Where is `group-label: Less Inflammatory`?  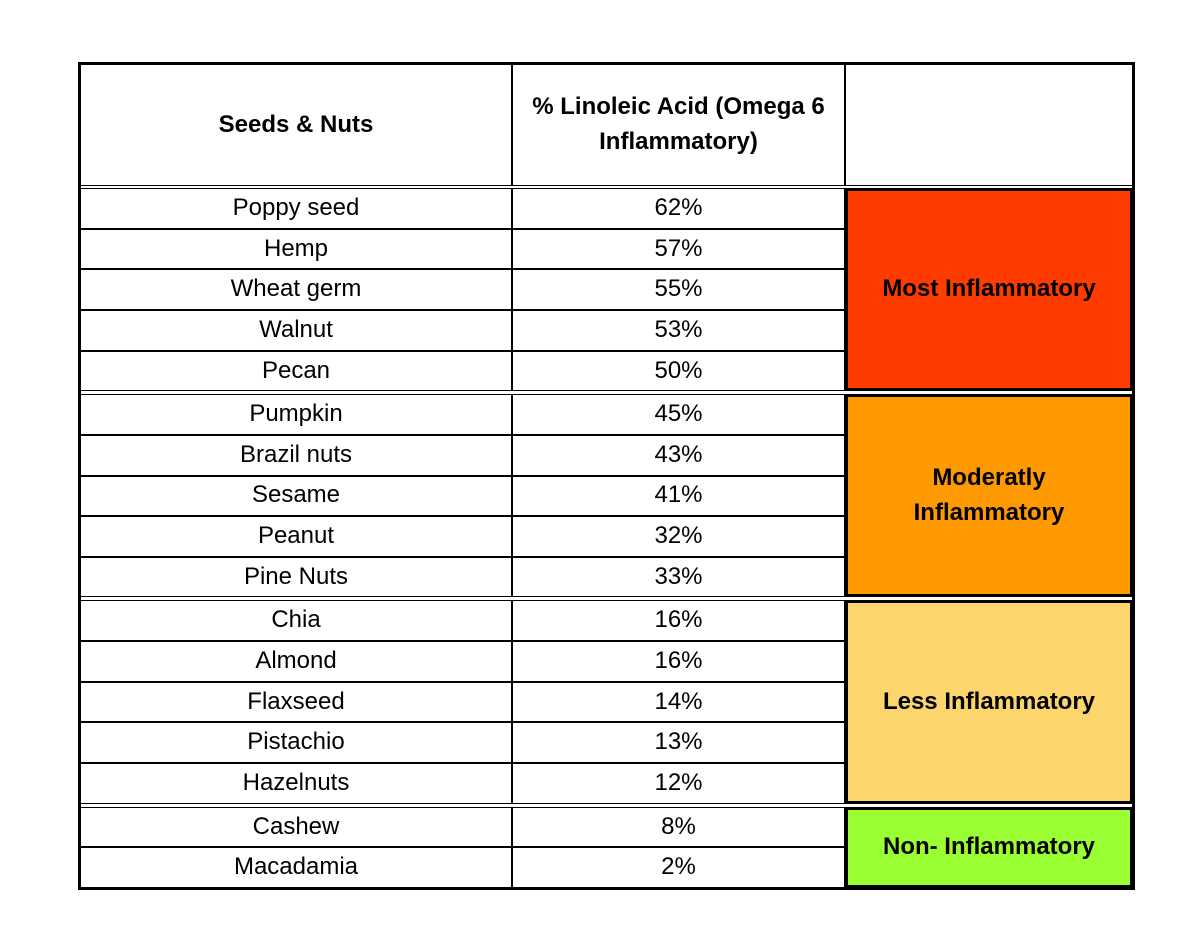 group-label: Less Inflammatory is located at coordinates (989, 702).